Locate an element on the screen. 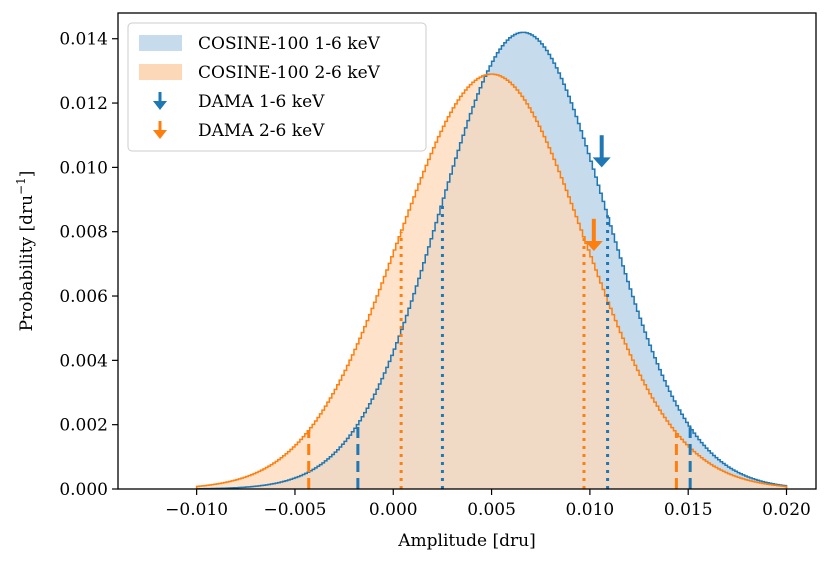  x-tick-label: 0.000 is located at coordinates (393, 510).